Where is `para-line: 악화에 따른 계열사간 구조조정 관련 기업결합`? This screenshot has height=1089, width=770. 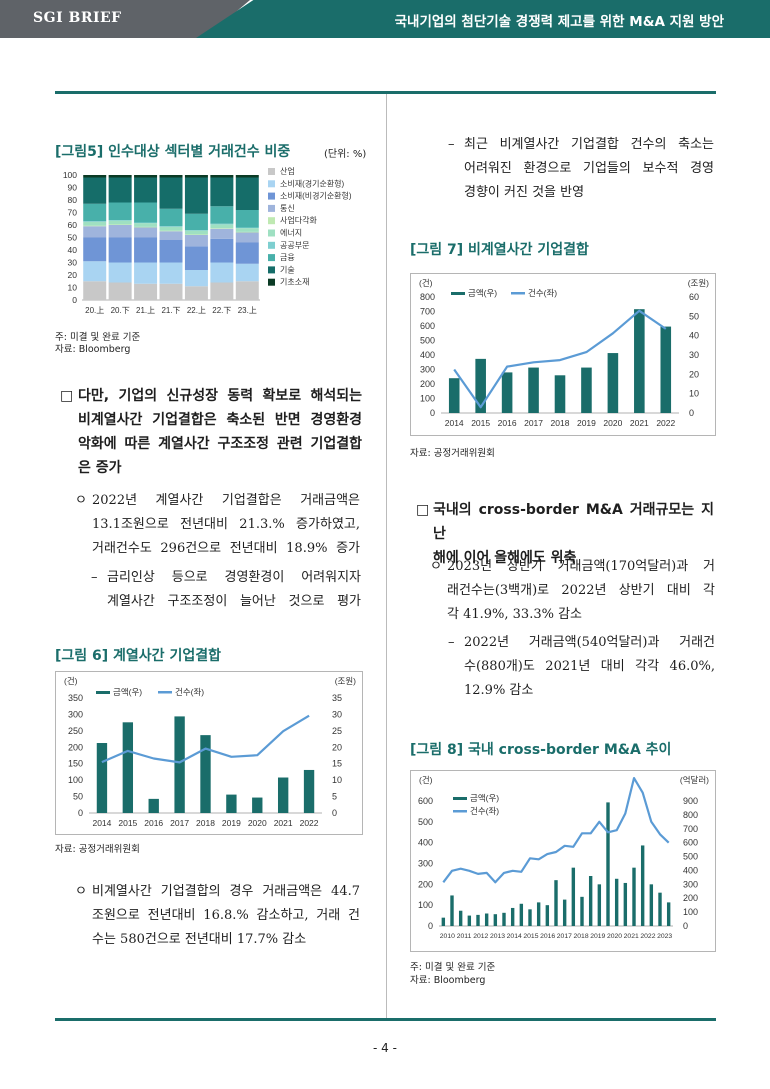 para-line: 악화에 따른 계열사간 구조조정 관련 기업결합 is located at coordinates (220, 444).